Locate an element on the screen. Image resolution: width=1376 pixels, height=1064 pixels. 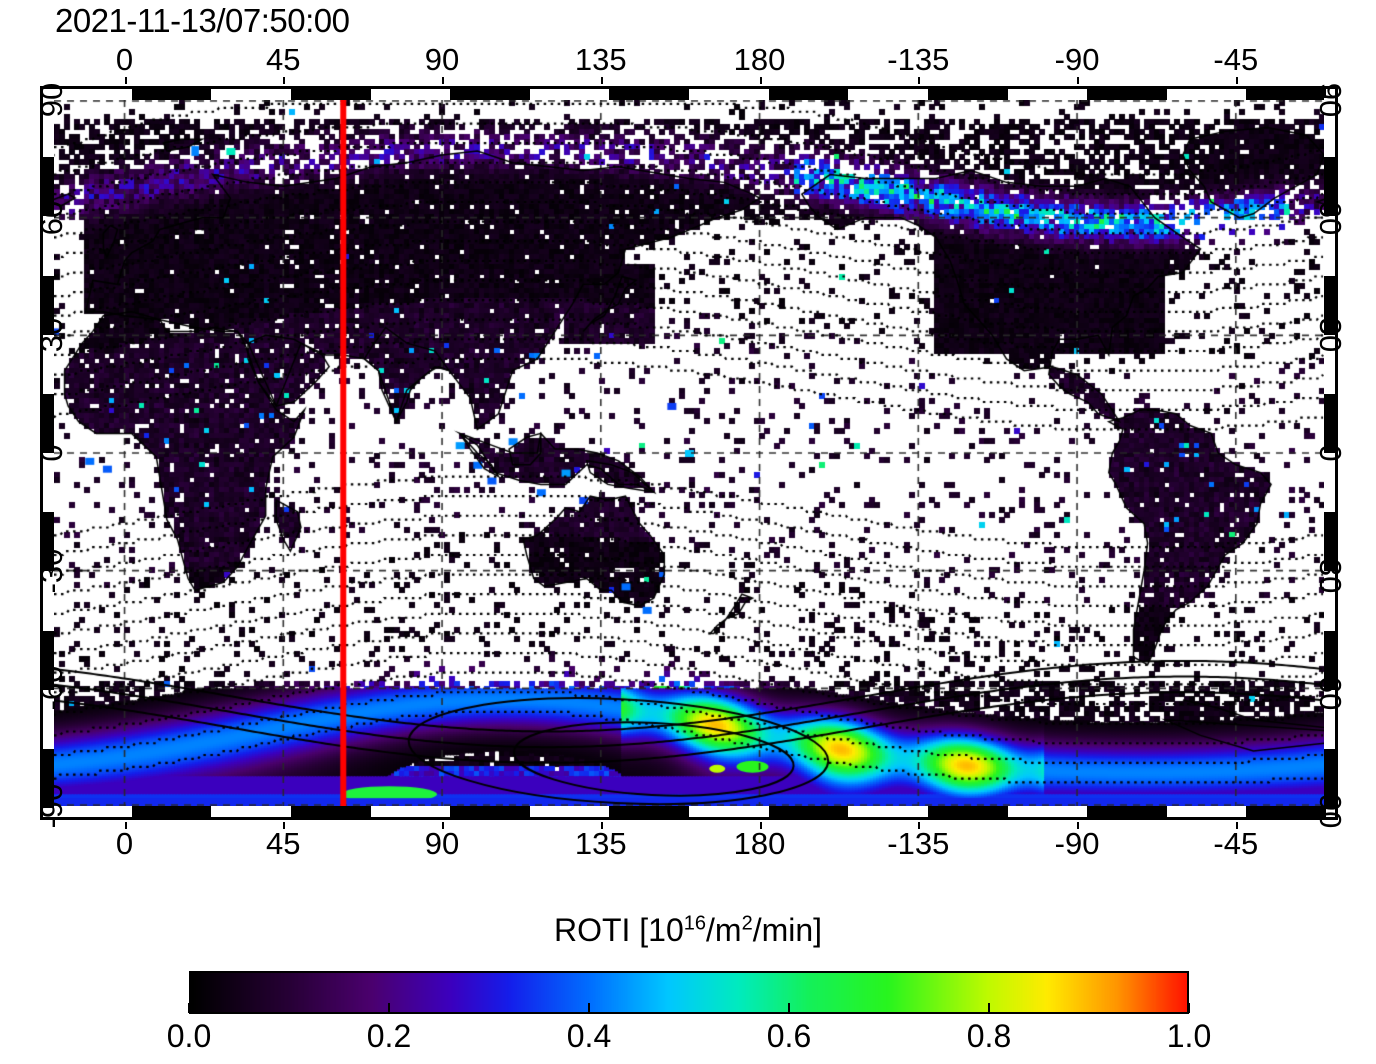
frame-band-right is located at coordinates (1329, 453).